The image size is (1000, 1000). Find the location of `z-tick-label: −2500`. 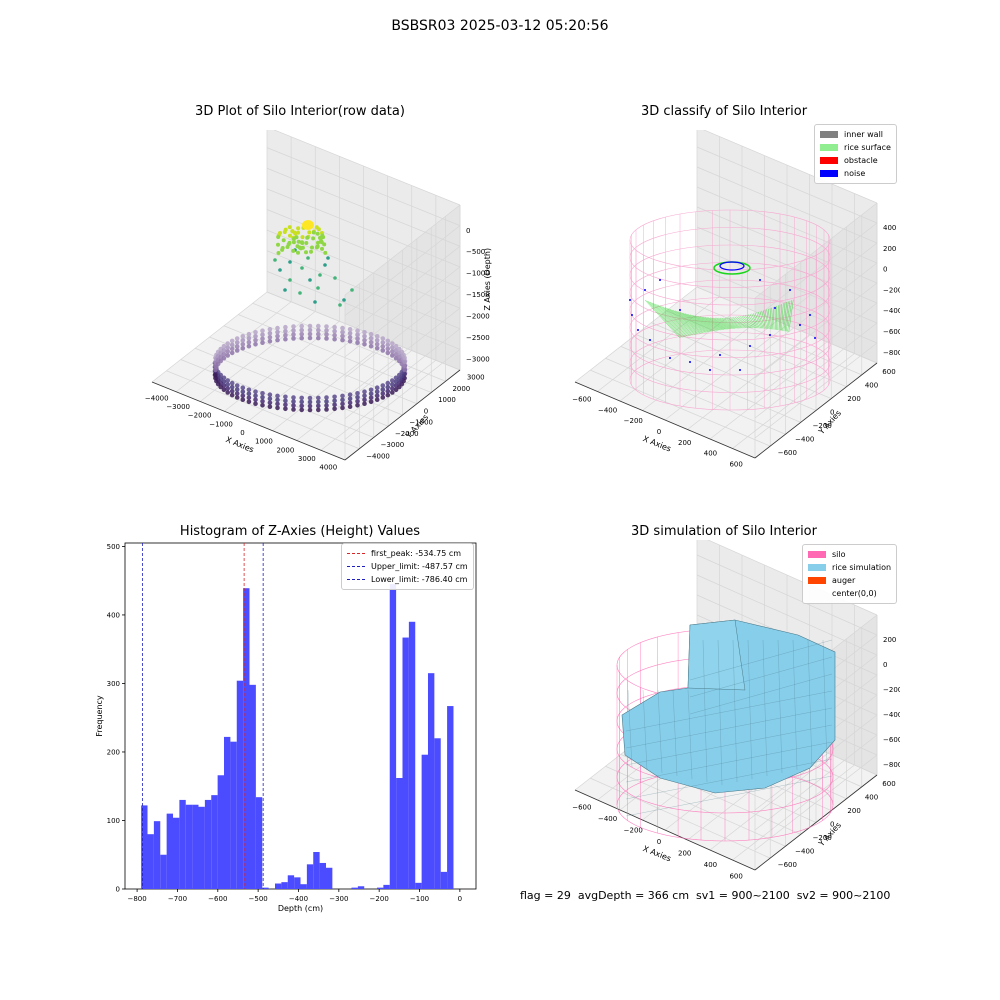

z-tick-label: −2500 is located at coordinates (478, 338).